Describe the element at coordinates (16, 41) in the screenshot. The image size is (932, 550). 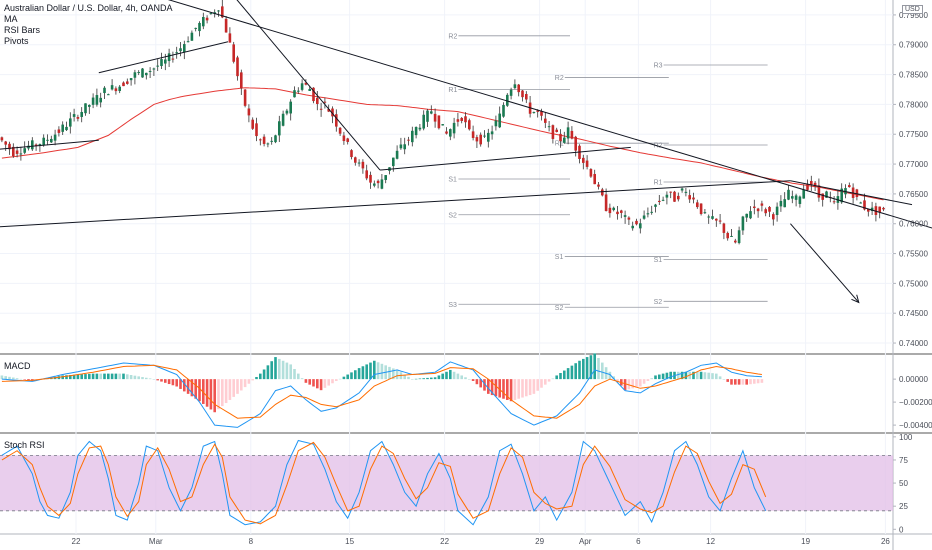
I see `legend-item-pivots: Pivots` at that location.